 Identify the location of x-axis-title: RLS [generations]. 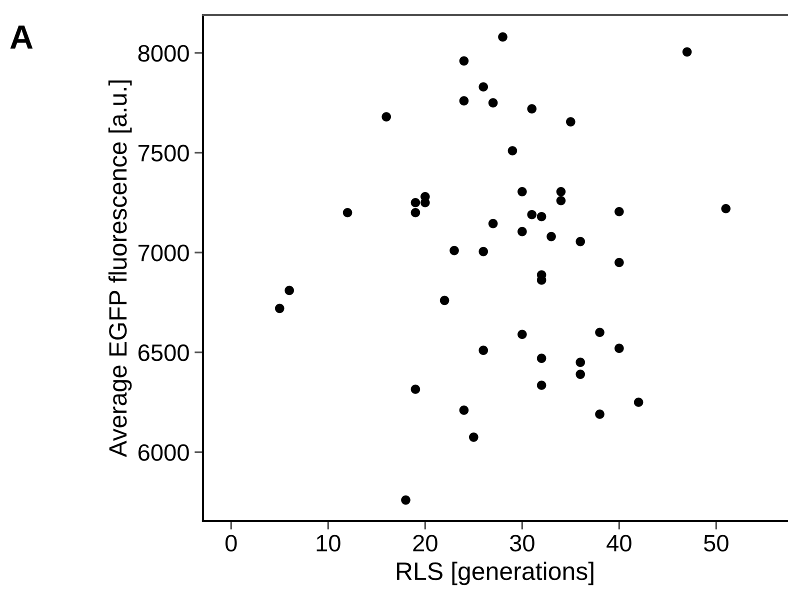
(495, 574).